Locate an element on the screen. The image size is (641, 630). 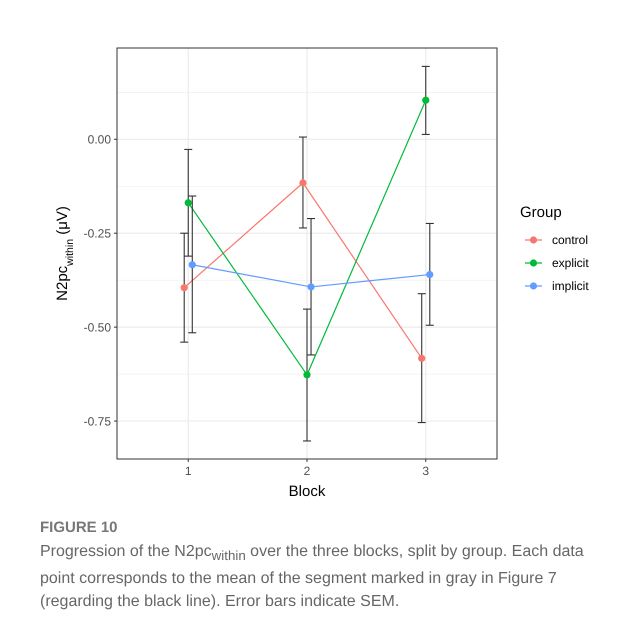
y-tick-label: -0.75 is located at coordinates (98, 421).